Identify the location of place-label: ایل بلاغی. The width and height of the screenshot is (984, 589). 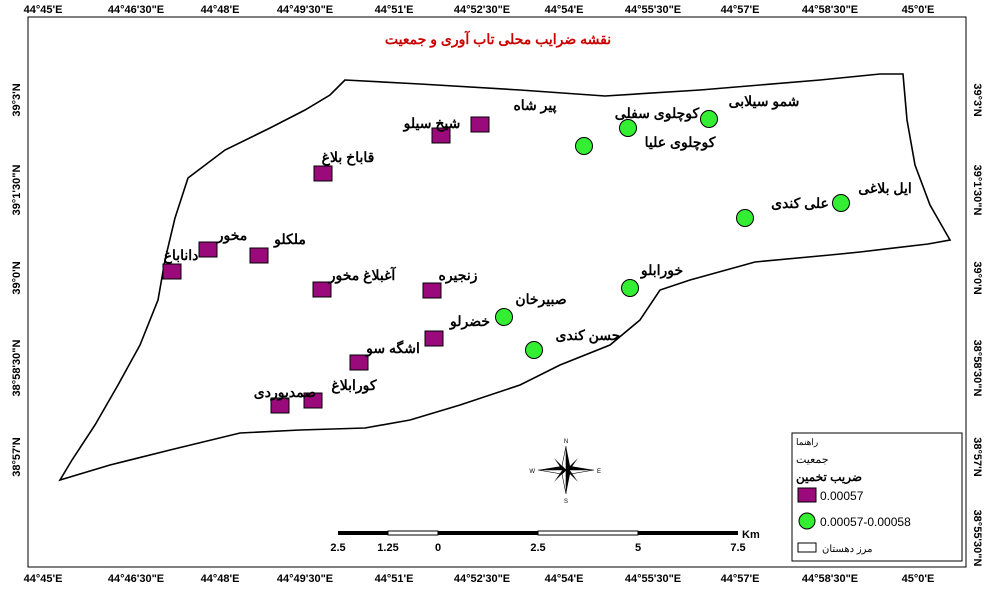
(885, 188).